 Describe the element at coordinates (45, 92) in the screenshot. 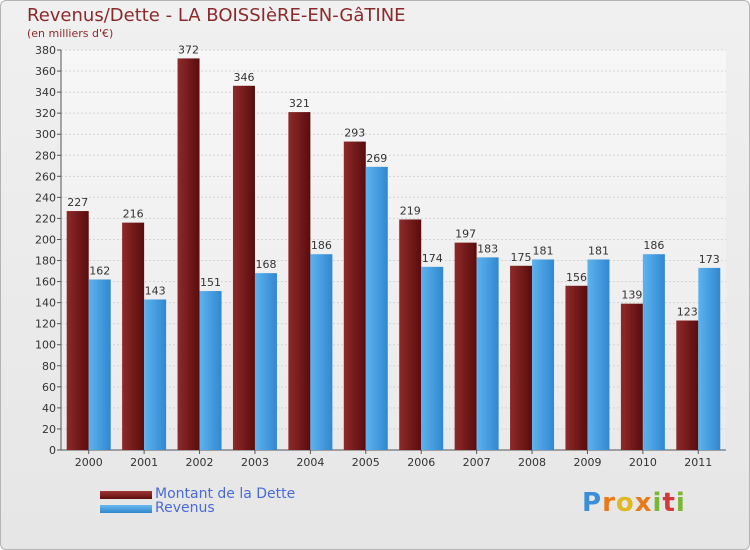

I see `y-tick-label: 340` at that location.